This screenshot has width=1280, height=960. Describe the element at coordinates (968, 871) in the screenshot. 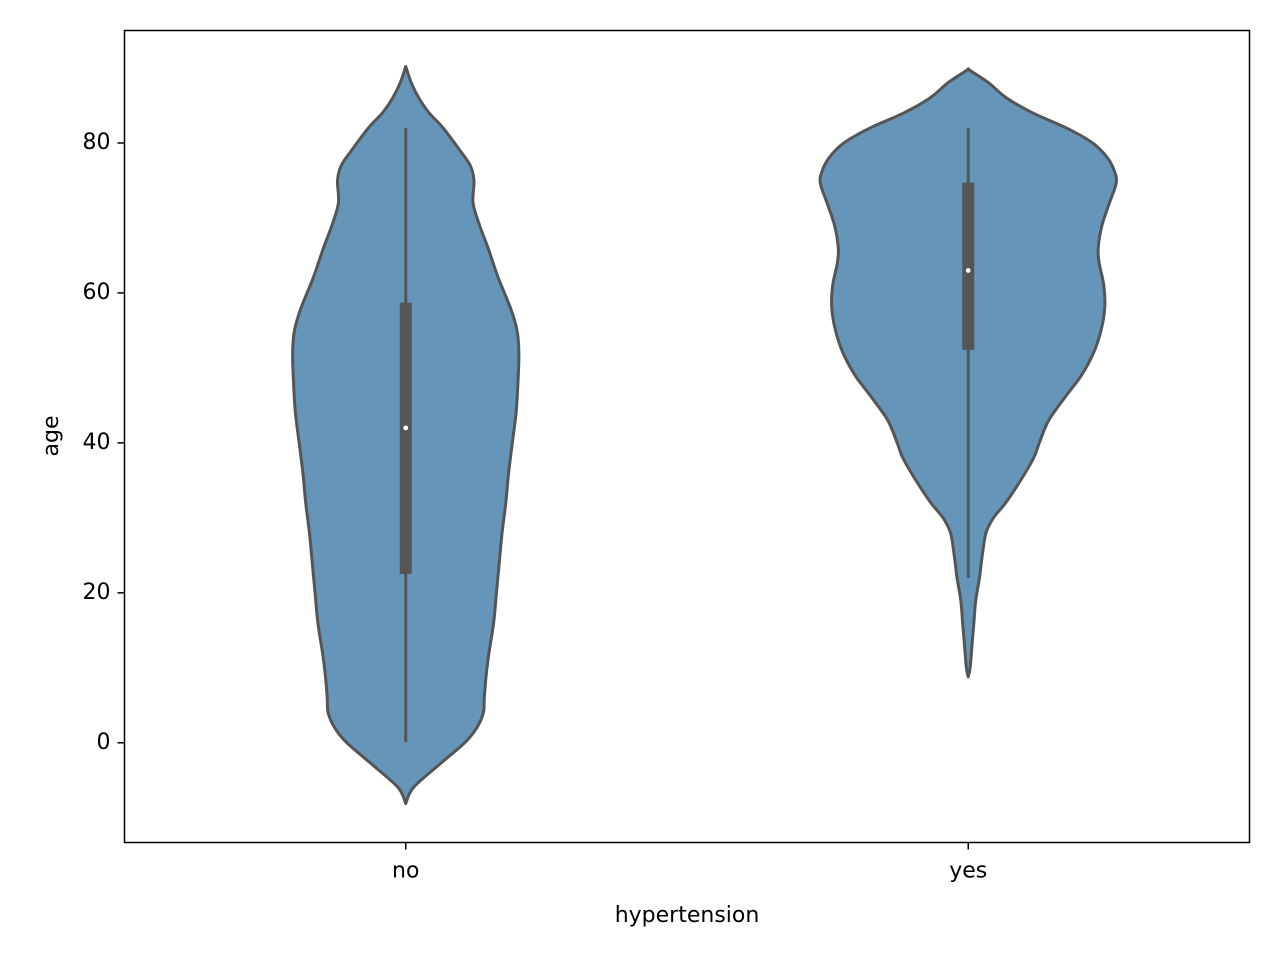

I see `x-tick-label-yes: yes` at that location.